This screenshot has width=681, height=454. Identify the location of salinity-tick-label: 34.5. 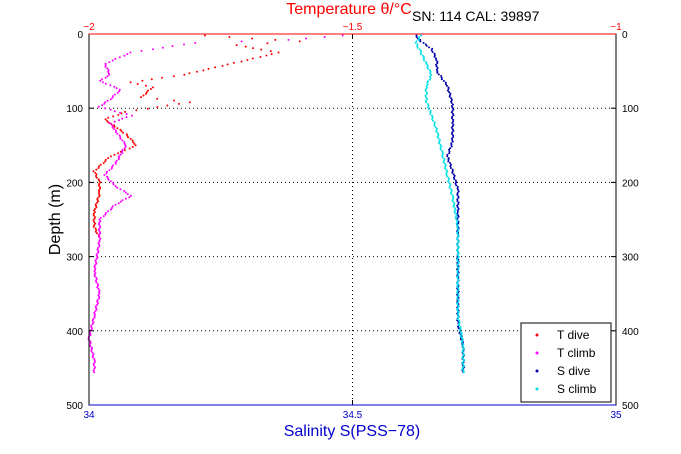
(353, 415).